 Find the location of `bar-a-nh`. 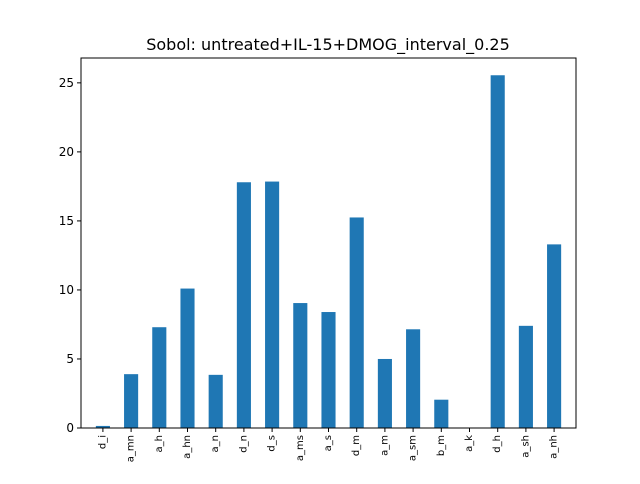

bar-a-nh is located at coordinates (554, 336).